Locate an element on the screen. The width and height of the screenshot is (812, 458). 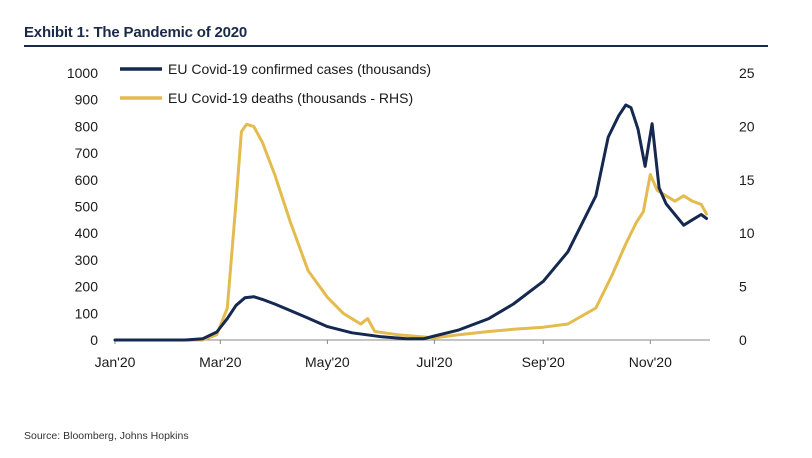
y-tick-left: 300 is located at coordinates (87, 260).